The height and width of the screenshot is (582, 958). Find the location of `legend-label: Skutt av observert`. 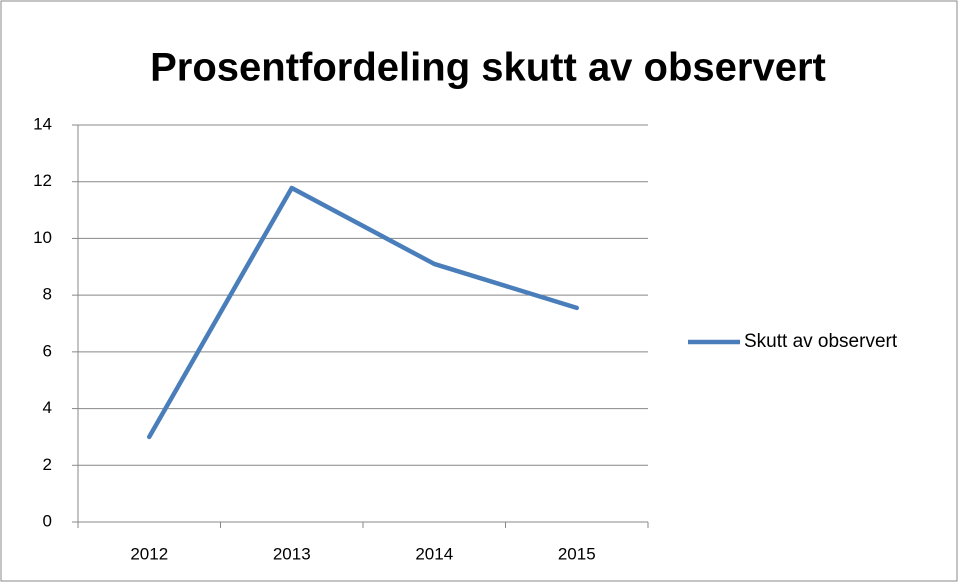

legend-label: Skutt av observert is located at coordinates (821, 341).